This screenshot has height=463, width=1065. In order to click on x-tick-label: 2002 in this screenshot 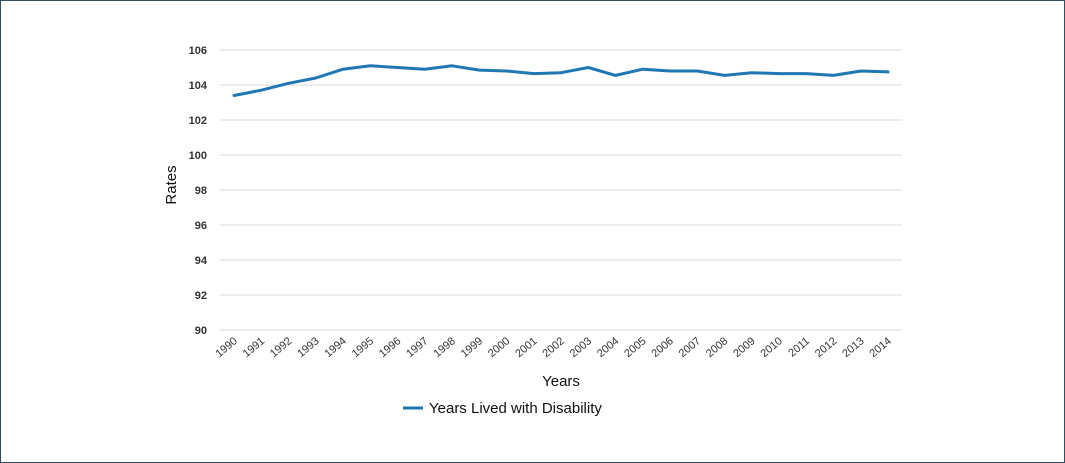, I will do `click(553, 347)`.